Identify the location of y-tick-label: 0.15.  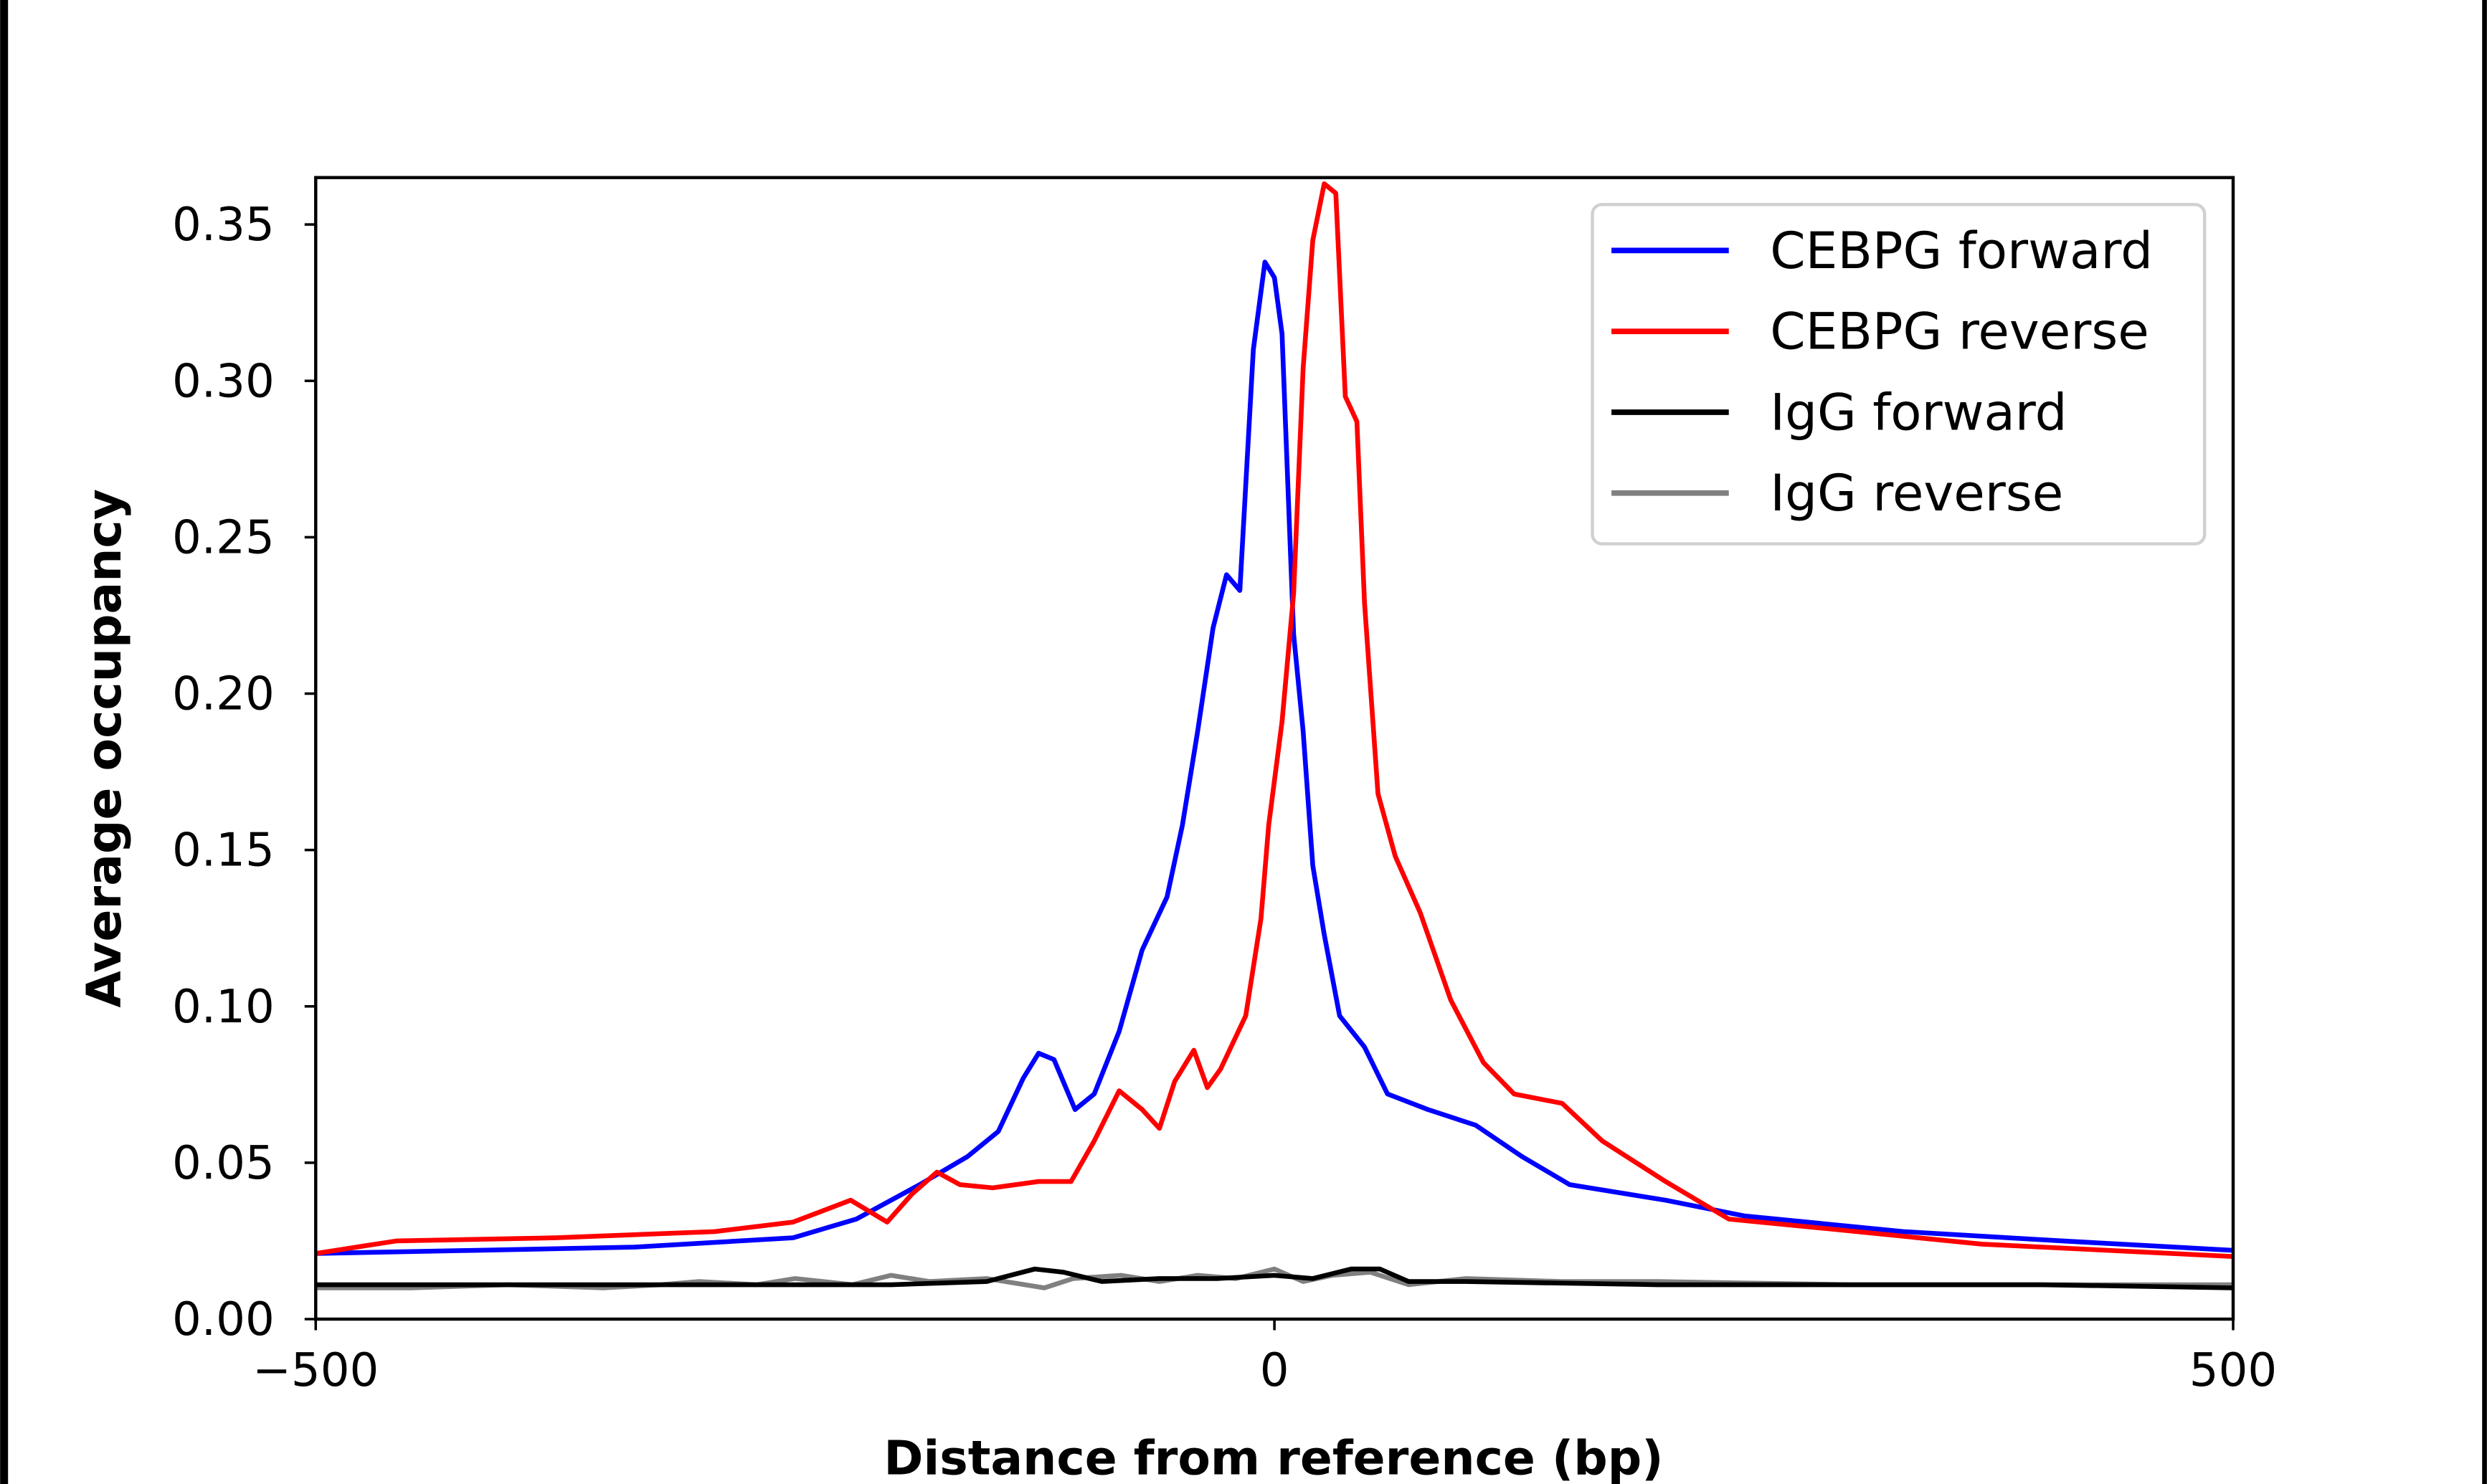
(223, 851).